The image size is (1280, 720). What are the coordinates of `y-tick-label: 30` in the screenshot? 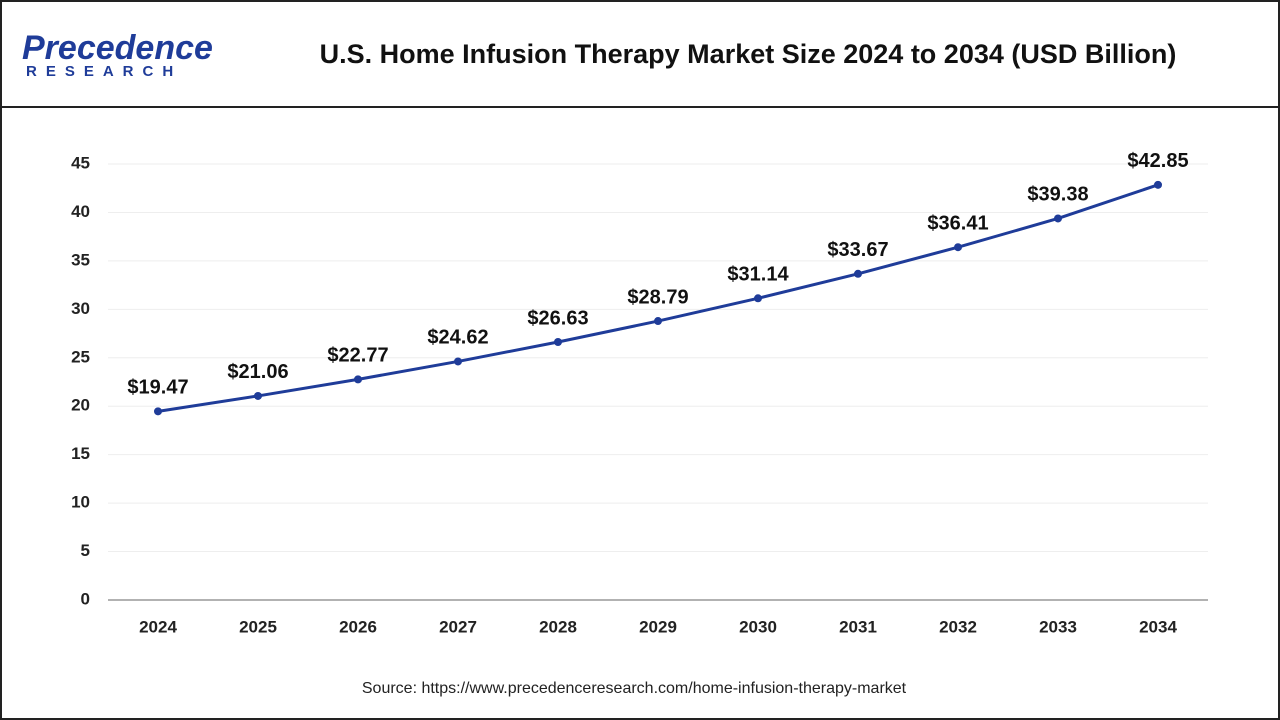 It's located at (80, 308).